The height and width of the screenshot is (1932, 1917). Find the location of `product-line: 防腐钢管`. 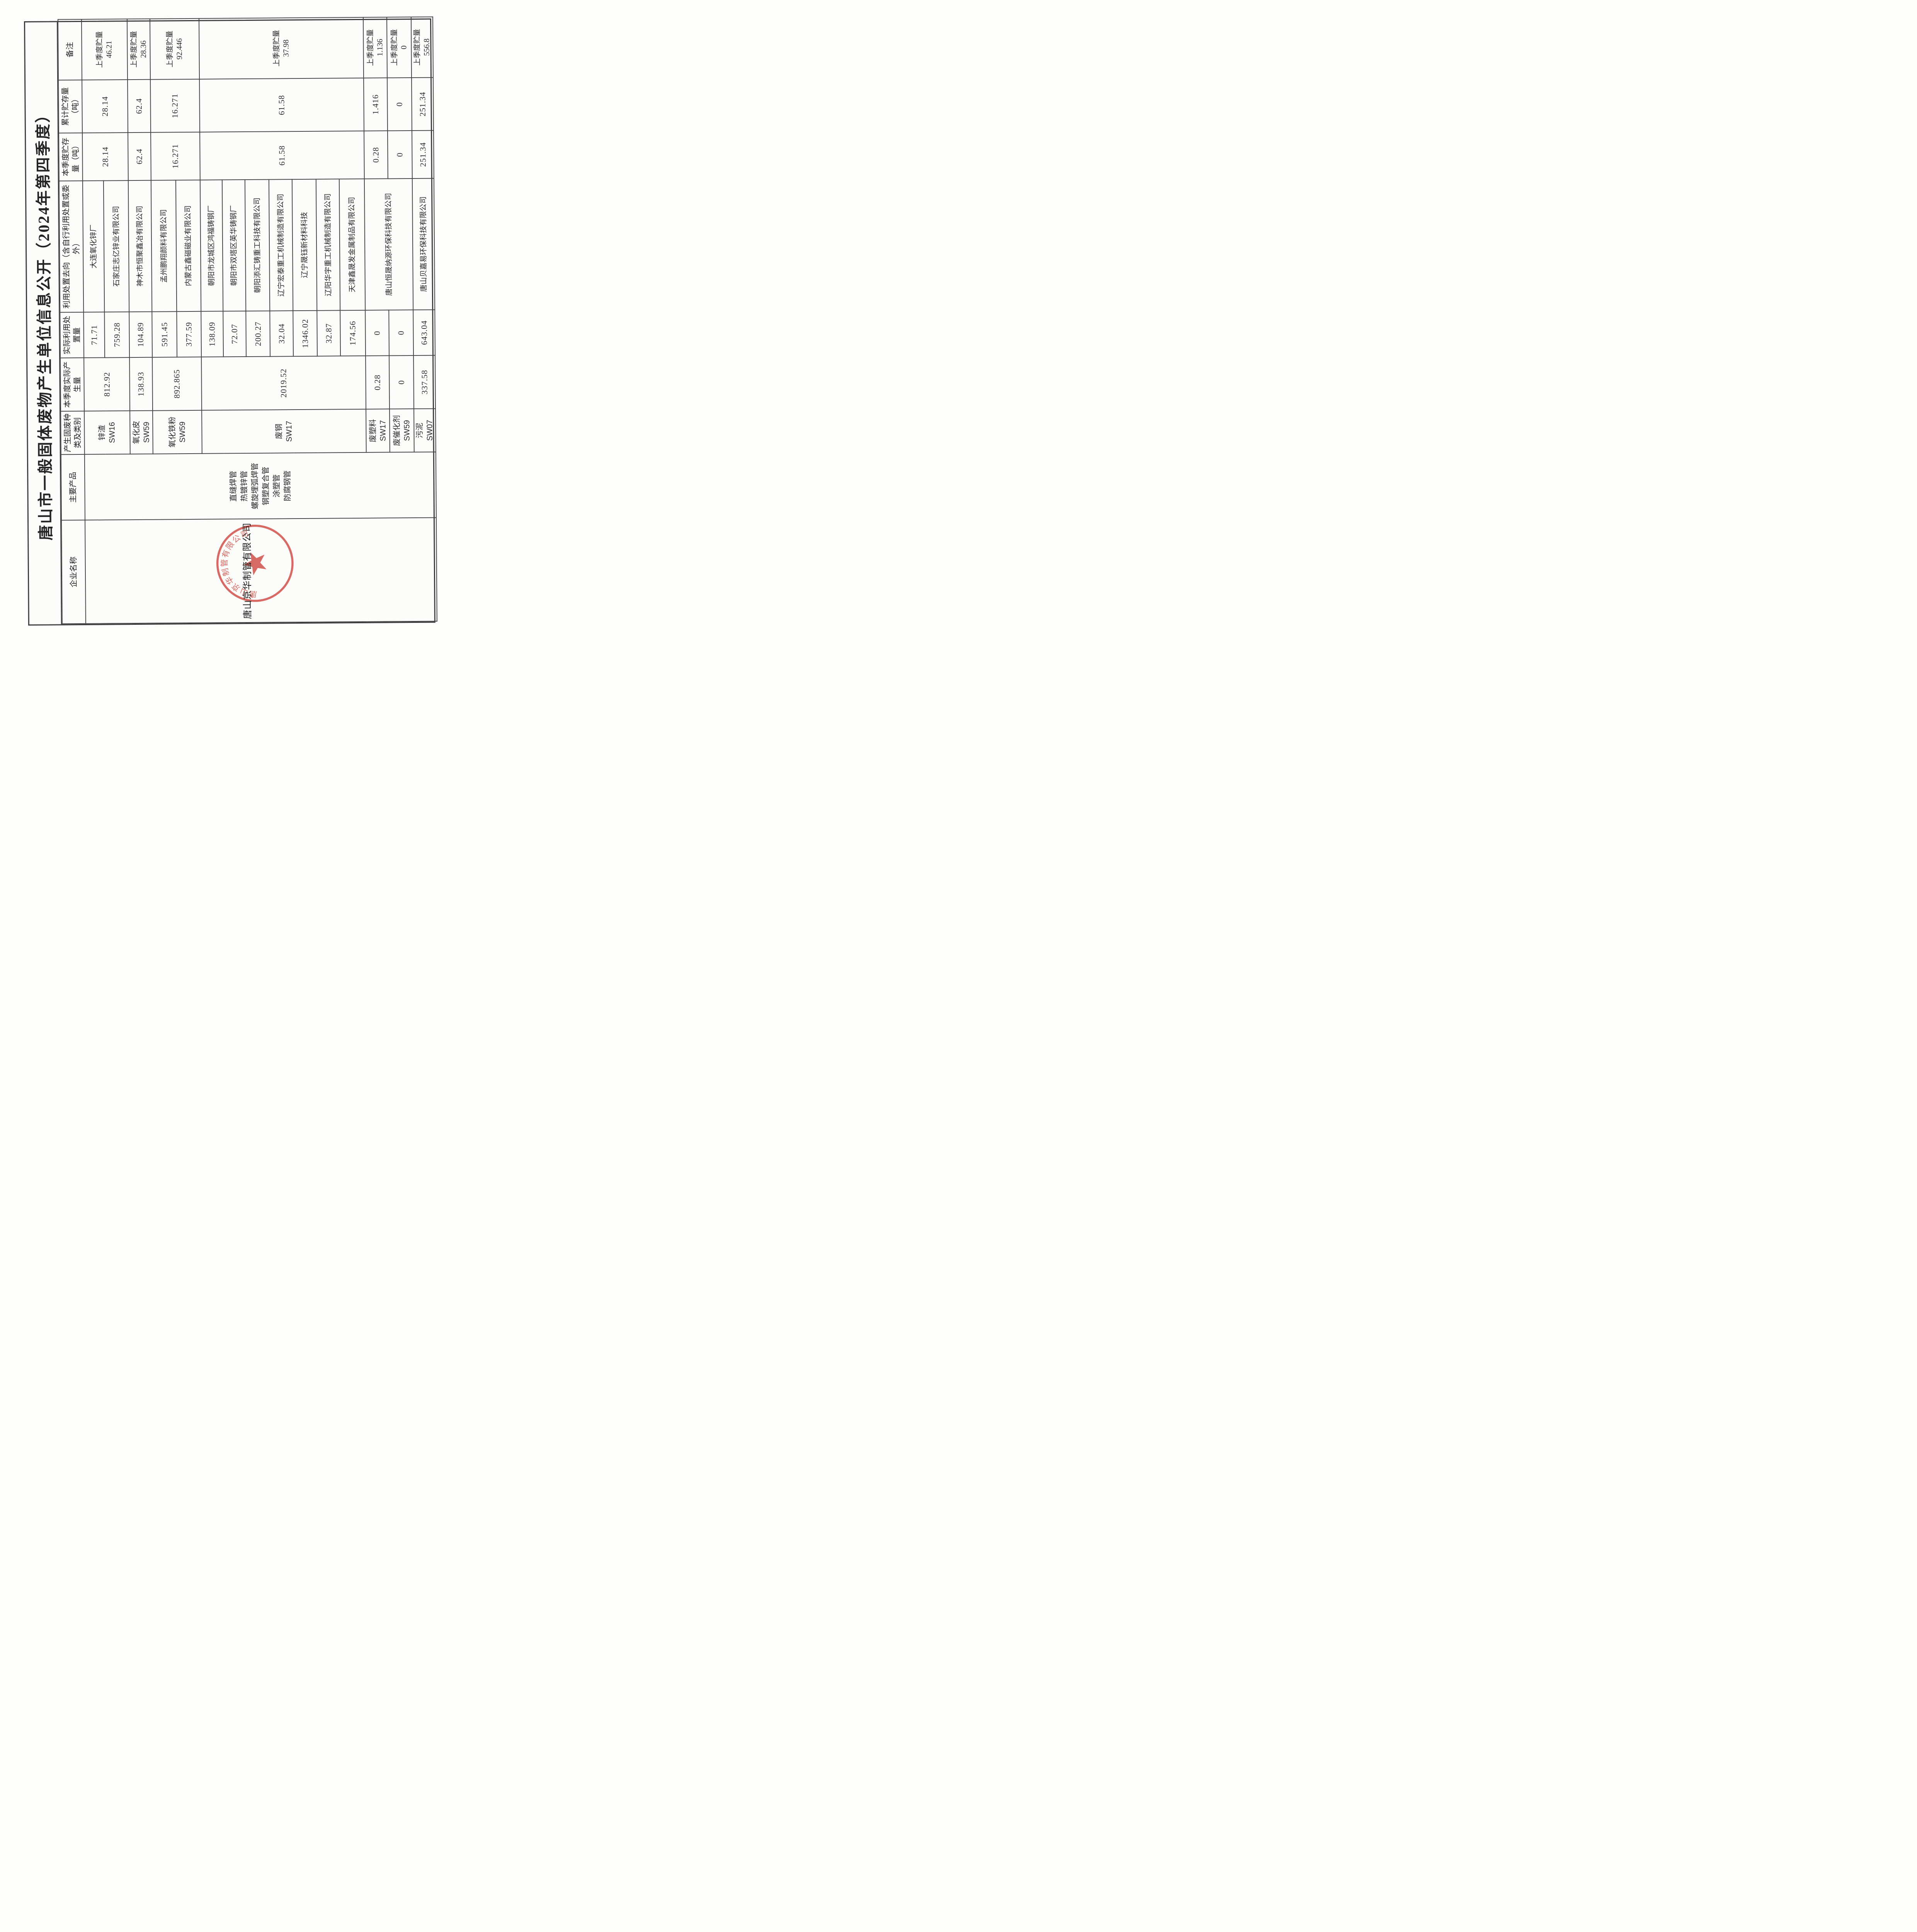

product-line: 防腐钢管 is located at coordinates (288, 486).